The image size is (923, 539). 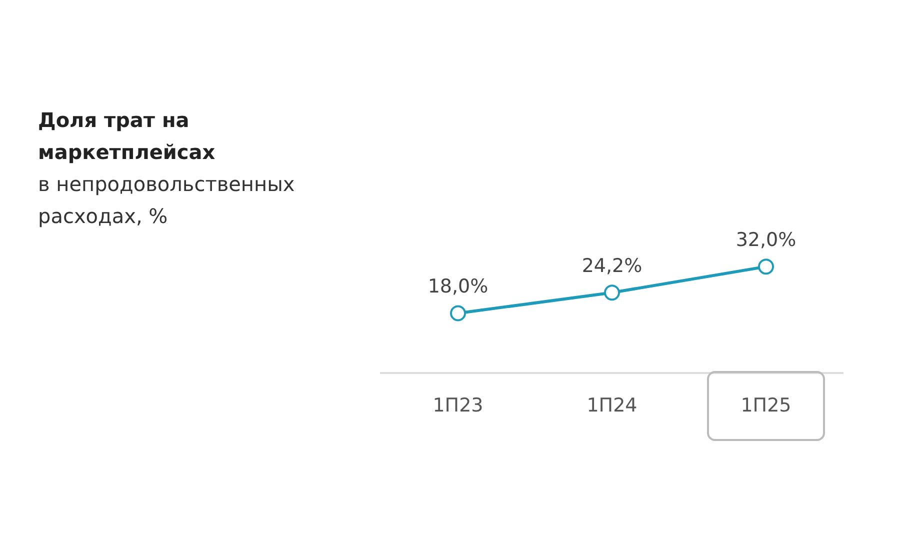 I want to click on x-tick-label: 1П23, so click(x=458, y=405).